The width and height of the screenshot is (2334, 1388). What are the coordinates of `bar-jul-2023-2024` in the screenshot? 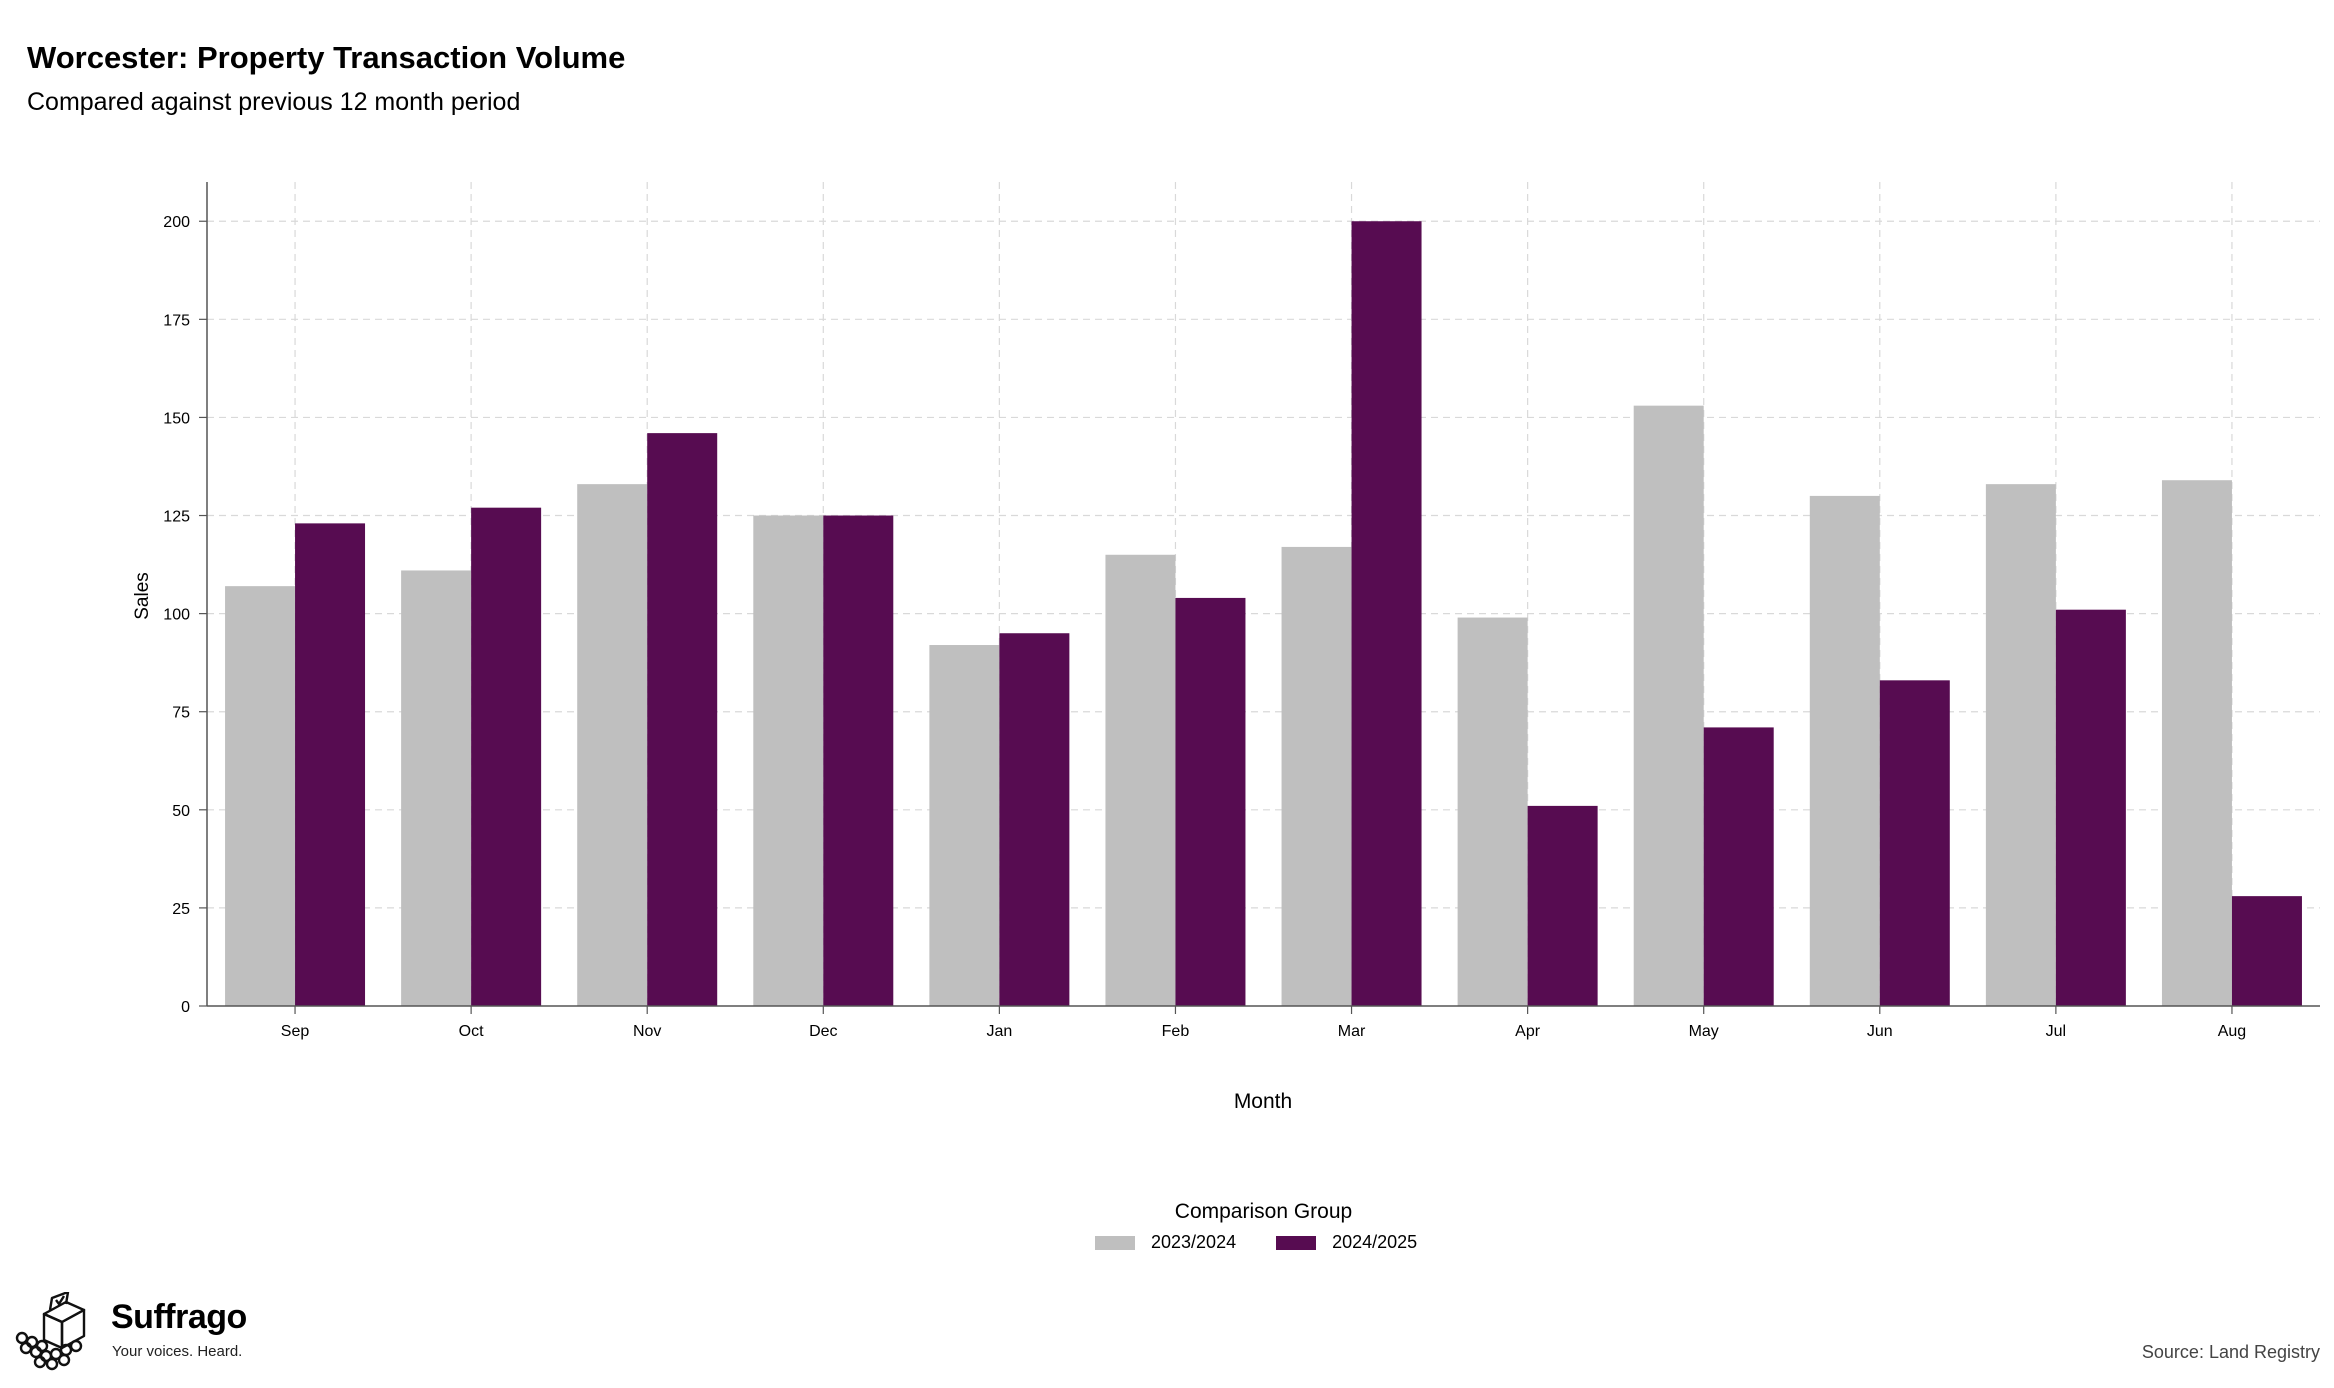 It's located at (2020, 745).